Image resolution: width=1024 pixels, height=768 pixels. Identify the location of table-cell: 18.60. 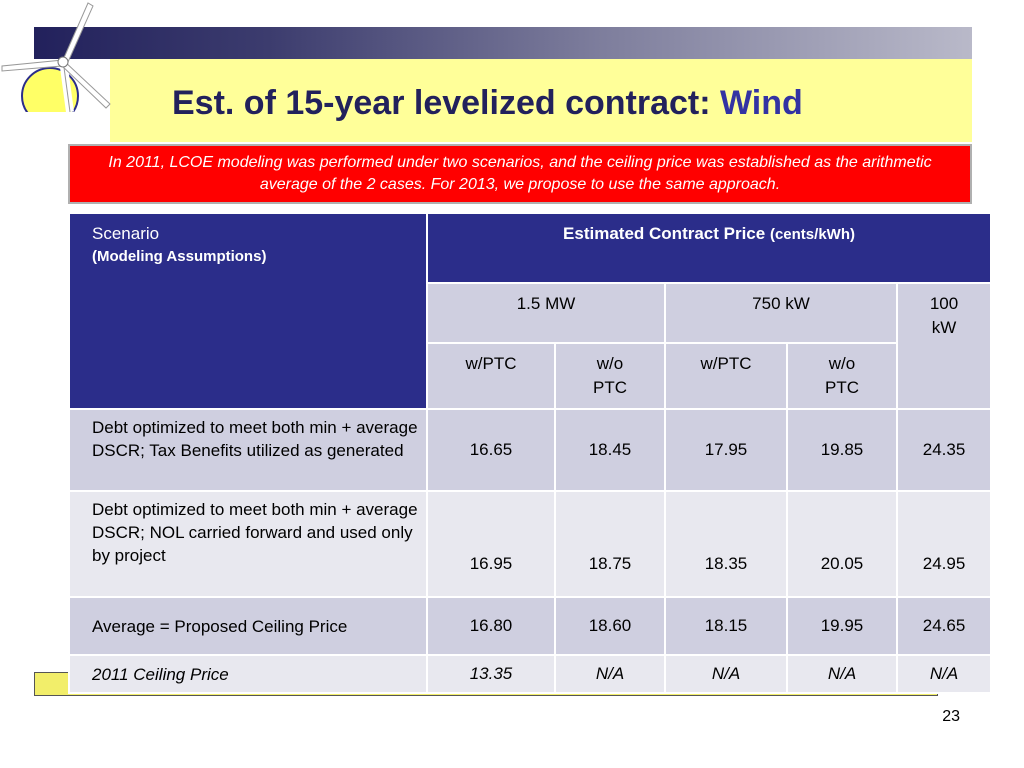
(610, 626).